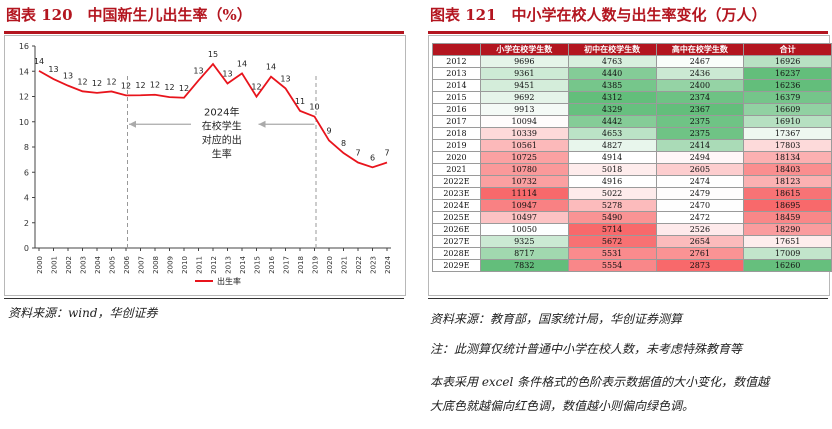 The width and height of the screenshot is (832, 429). I want to click on row-year-cell: 2023E, so click(456, 193).